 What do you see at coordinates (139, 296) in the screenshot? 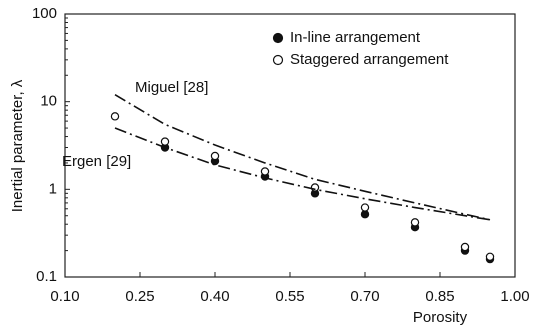
I see `x-tick-label: 0.25` at bounding box center [139, 296].